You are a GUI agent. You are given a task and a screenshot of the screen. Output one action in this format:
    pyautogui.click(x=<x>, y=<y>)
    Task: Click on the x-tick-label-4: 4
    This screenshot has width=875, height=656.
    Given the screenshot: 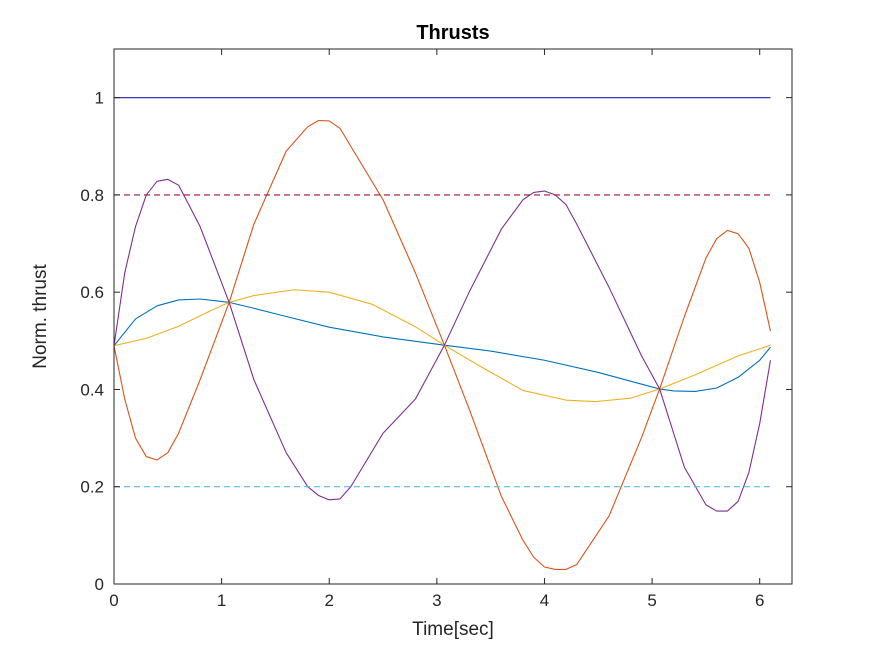 What is the action you would take?
    pyautogui.click(x=544, y=600)
    